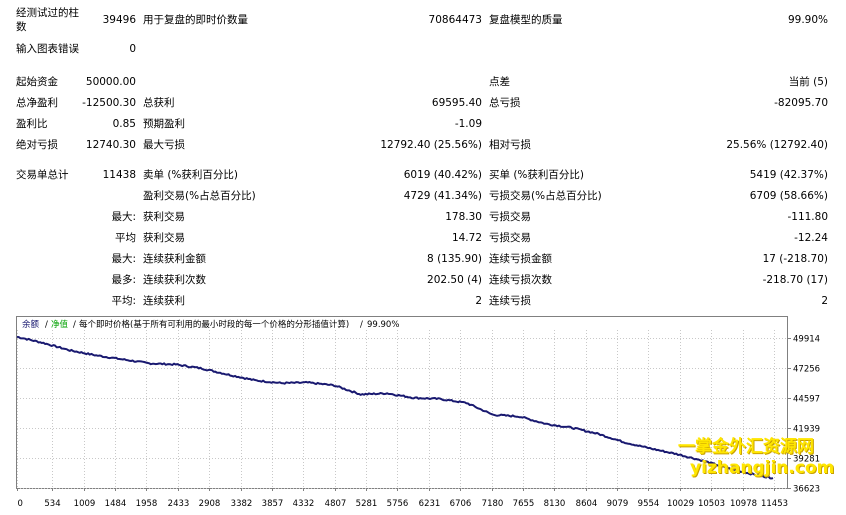 The height and width of the screenshot is (515, 846). What do you see at coordinates (806, 340) in the screenshot?
I see `y-tick-label: 49914` at bounding box center [806, 340].